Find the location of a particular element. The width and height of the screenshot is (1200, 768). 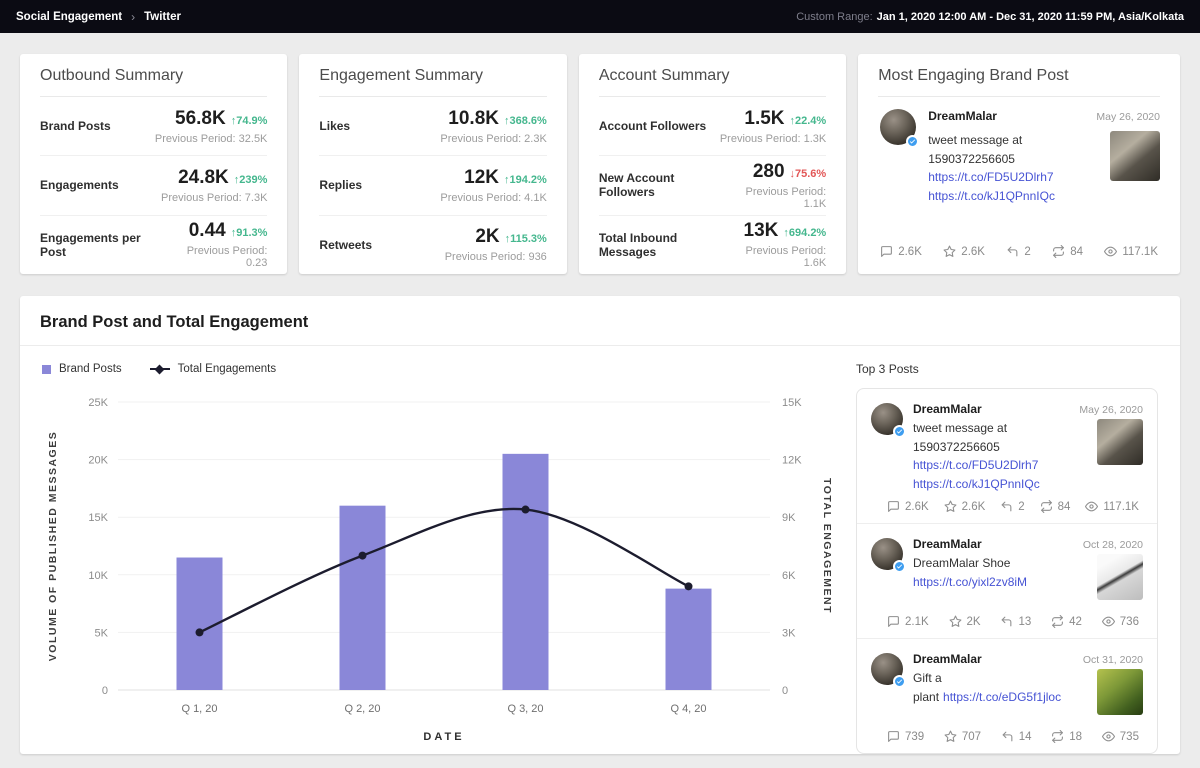

svg-text: DATE is located at coordinates (443, 737).